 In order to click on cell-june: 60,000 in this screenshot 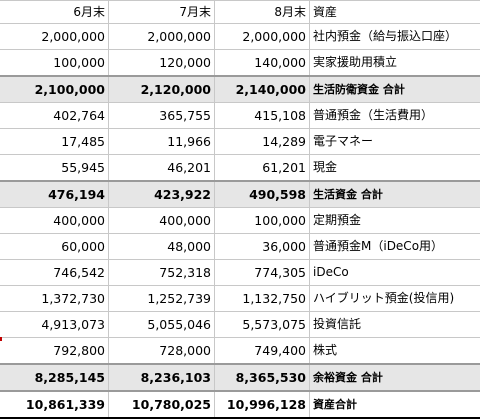, I will do `click(54, 246)`.